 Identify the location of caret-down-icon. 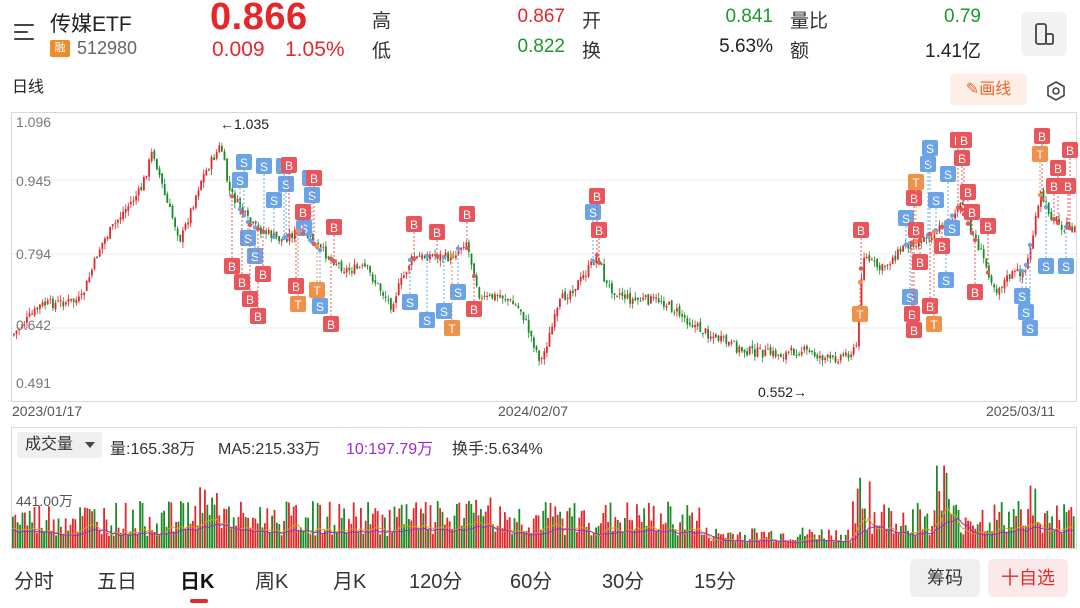
(90, 445).